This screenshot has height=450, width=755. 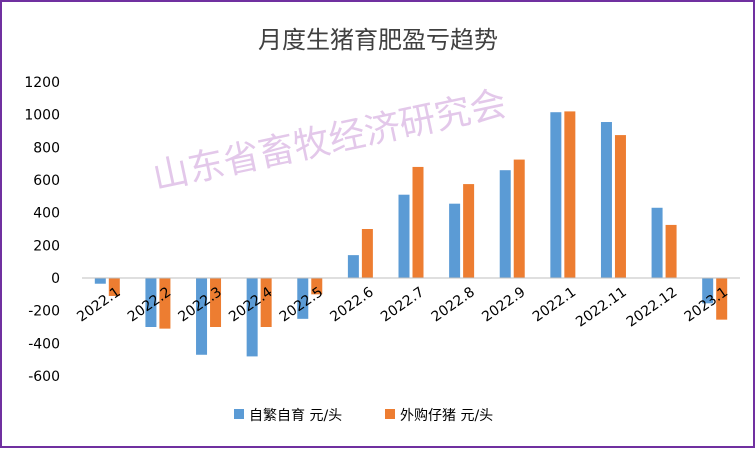 What do you see at coordinates (503, 304) in the screenshot?
I see `x-tick-label: 2022.9` at bounding box center [503, 304].